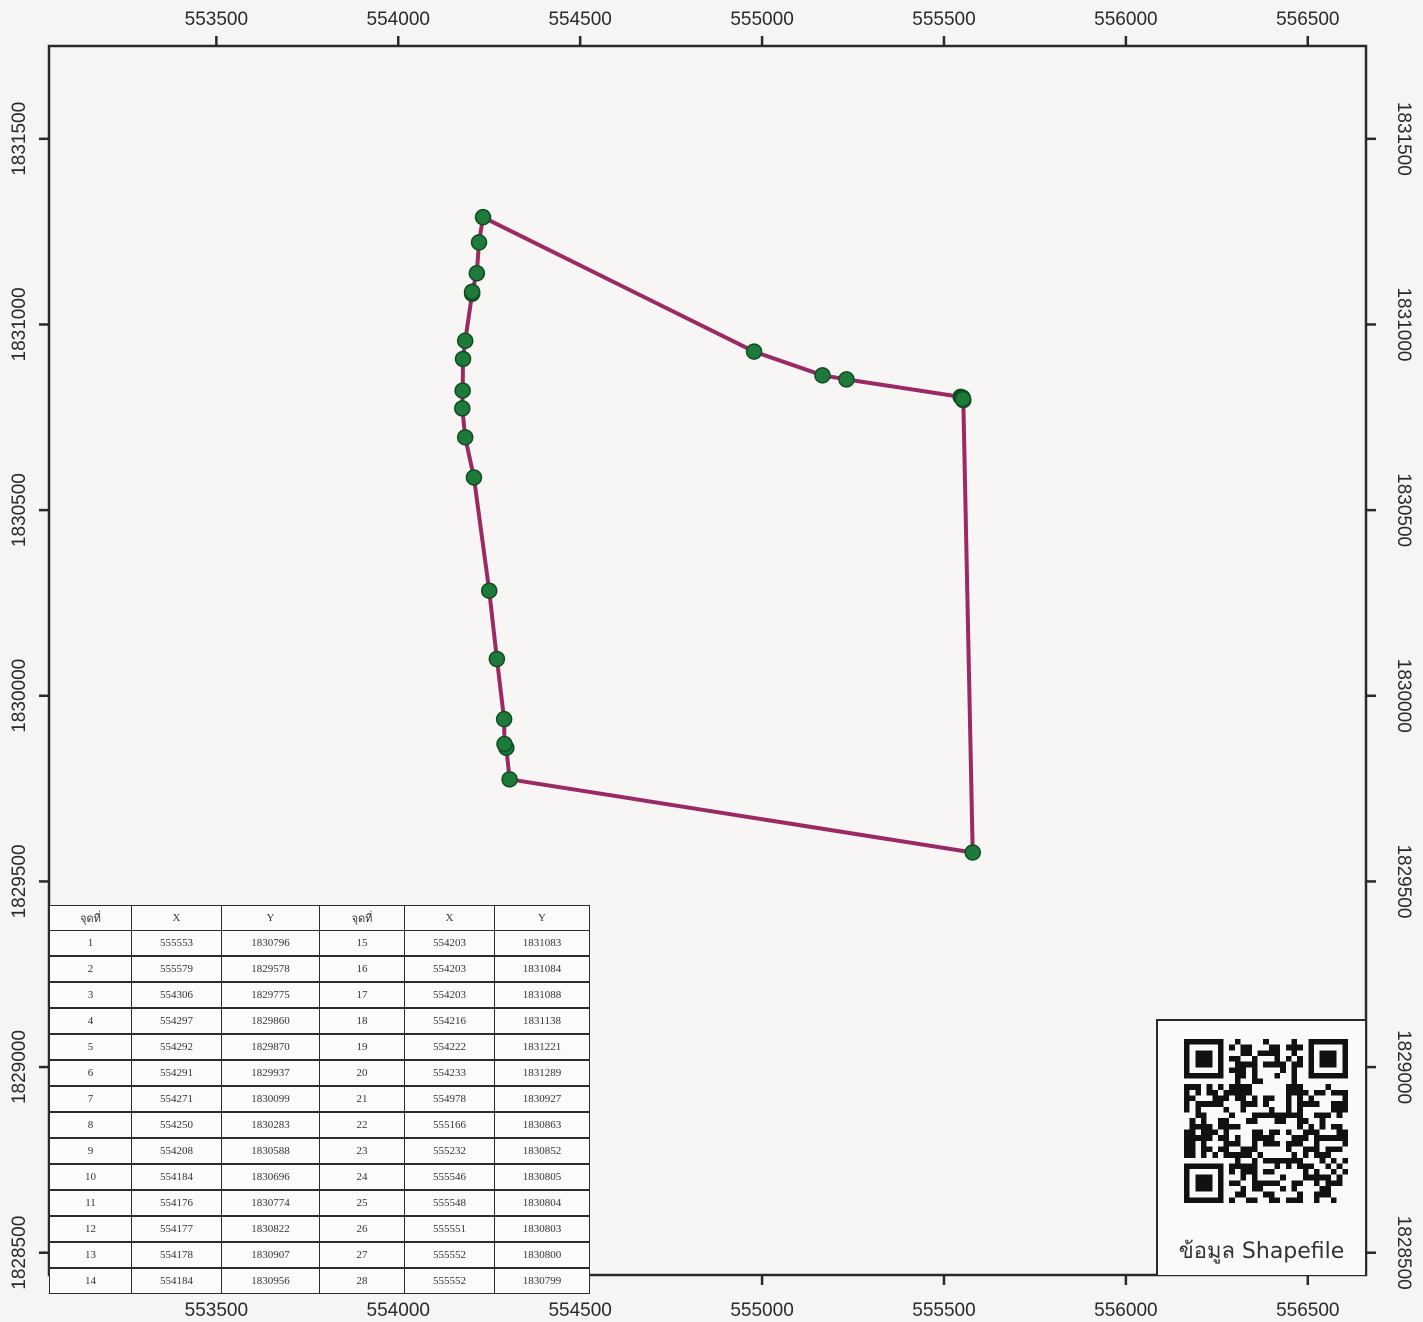 The width and height of the screenshot is (1423, 1322). Describe the element at coordinates (542, 1255) in the screenshot. I see `table-cell: 1830800` at that location.